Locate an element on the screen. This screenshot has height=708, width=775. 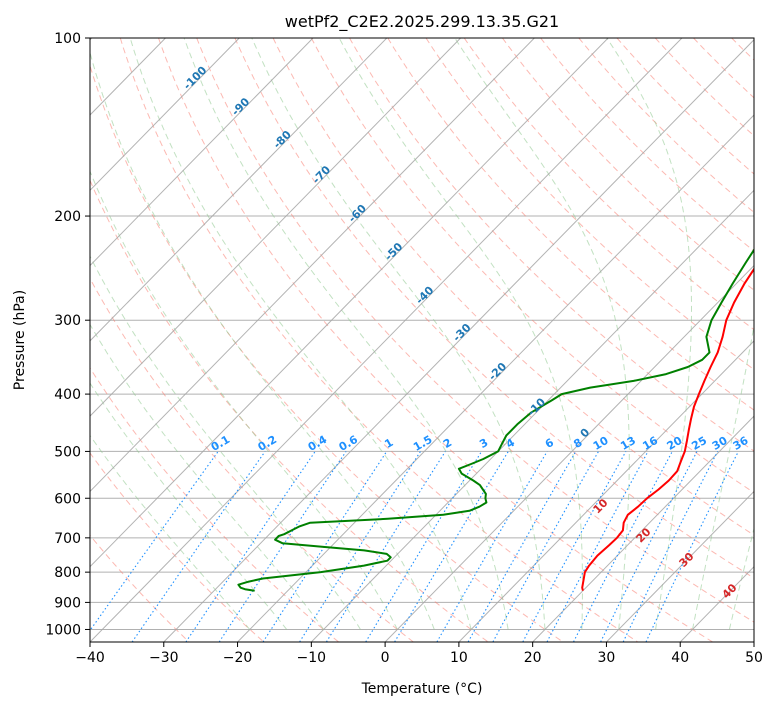
y-tick-label: 500 is located at coordinates (67, 452).